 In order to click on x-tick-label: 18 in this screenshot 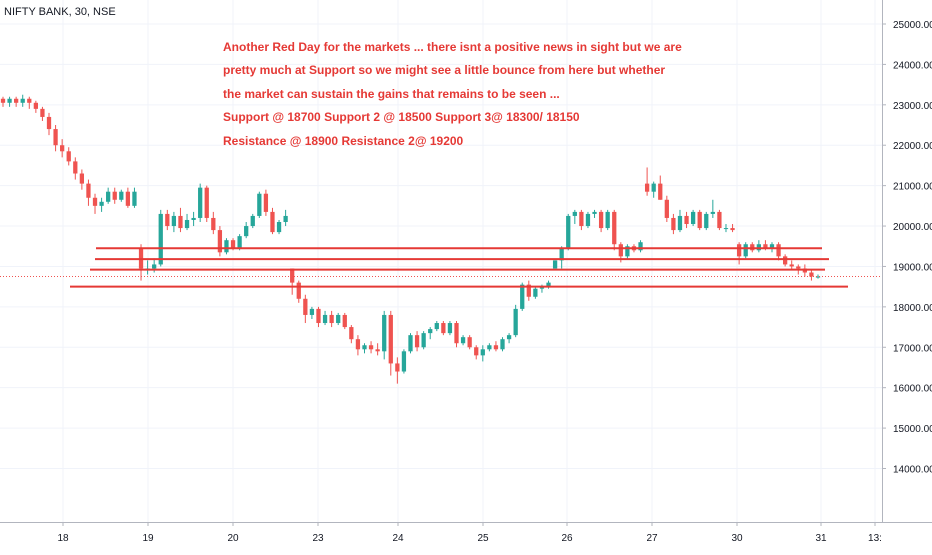, I will do `click(63, 538)`.